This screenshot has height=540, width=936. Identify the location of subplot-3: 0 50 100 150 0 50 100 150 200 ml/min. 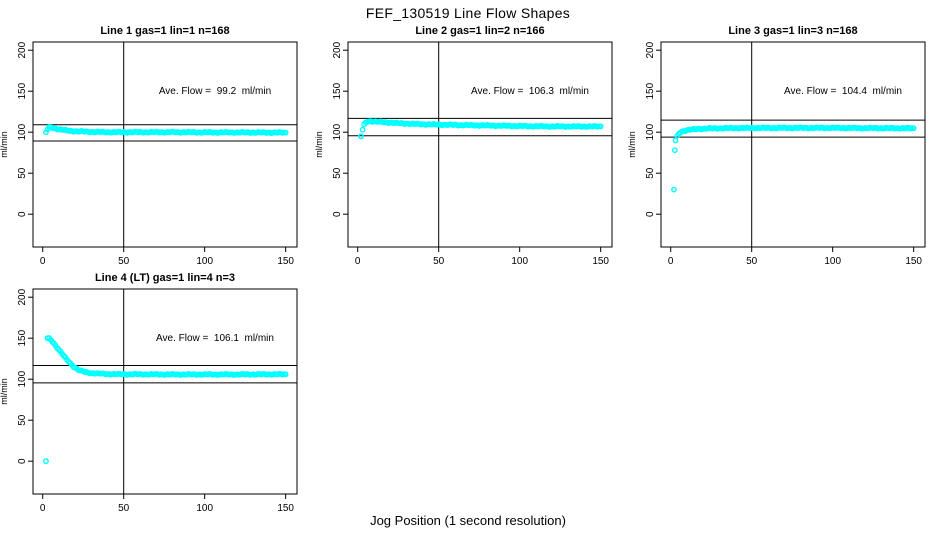
(776, 154).